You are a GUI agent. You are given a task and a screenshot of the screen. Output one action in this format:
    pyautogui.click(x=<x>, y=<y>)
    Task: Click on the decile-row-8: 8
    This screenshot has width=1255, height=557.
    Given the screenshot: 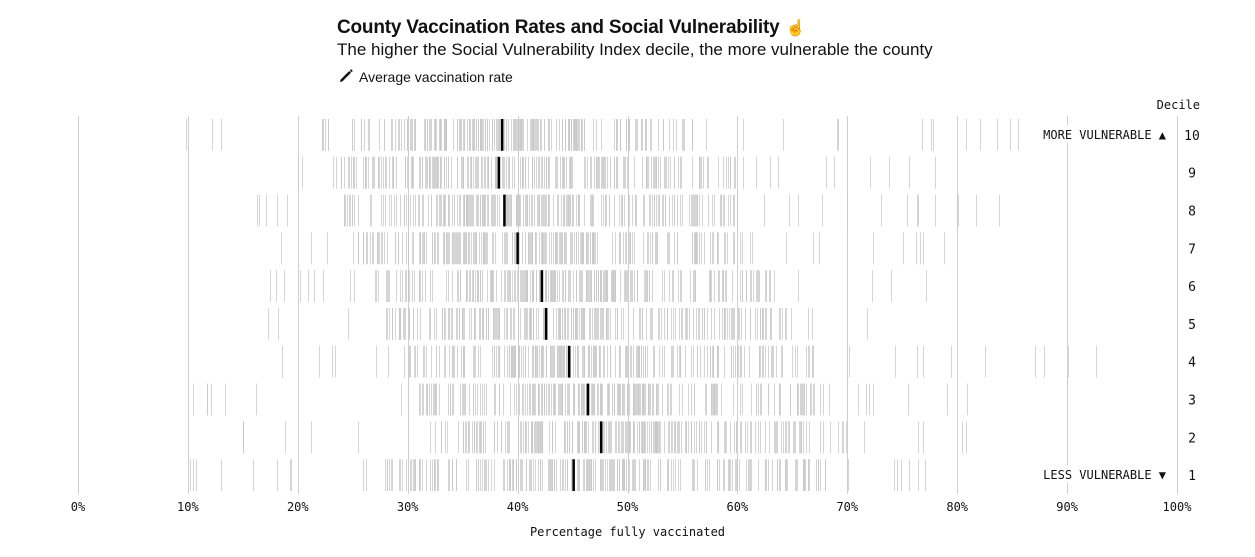 What is the action you would take?
    pyautogui.click(x=726, y=210)
    